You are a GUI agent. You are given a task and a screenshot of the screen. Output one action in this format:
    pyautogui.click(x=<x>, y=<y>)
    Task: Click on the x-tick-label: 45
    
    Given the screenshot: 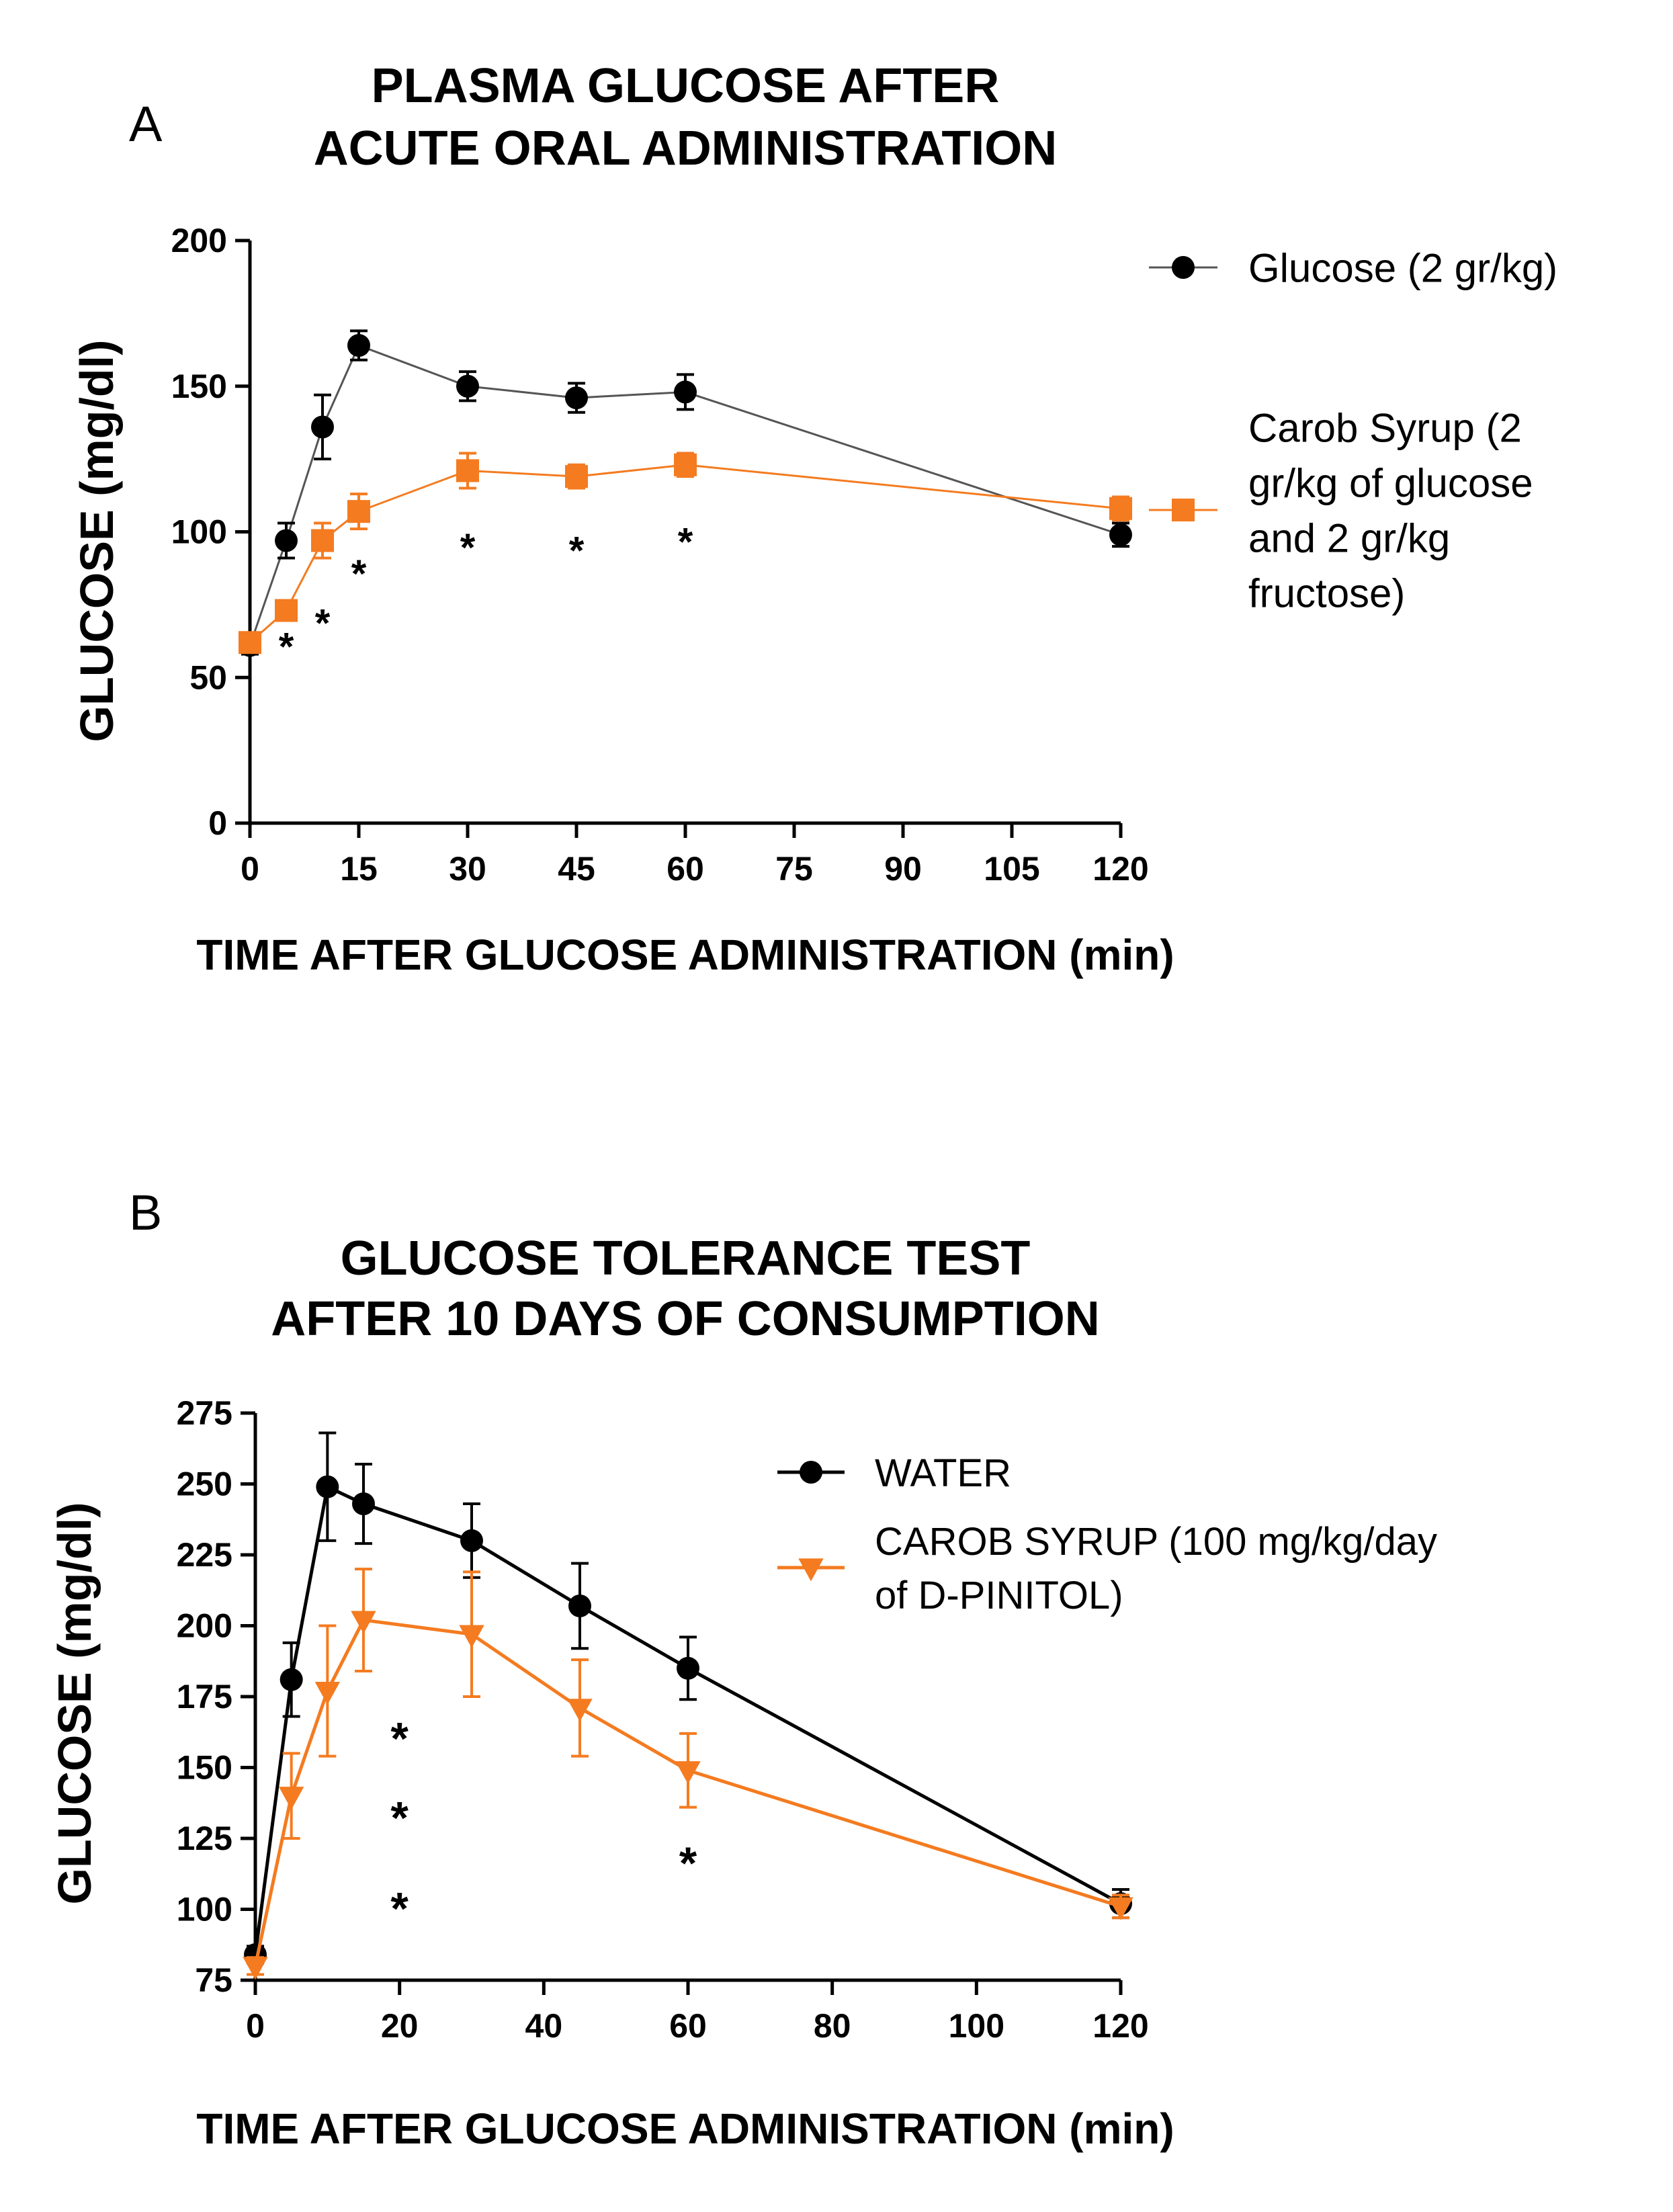 What is the action you would take?
    pyautogui.click(x=577, y=869)
    